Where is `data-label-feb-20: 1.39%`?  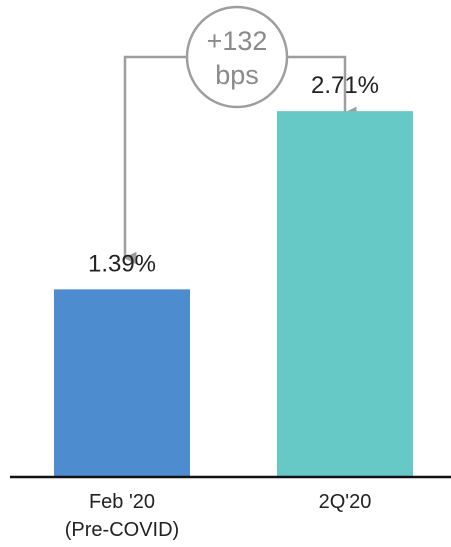
data-label-feb-20: 1.39% is located at coordinates (122, 263).